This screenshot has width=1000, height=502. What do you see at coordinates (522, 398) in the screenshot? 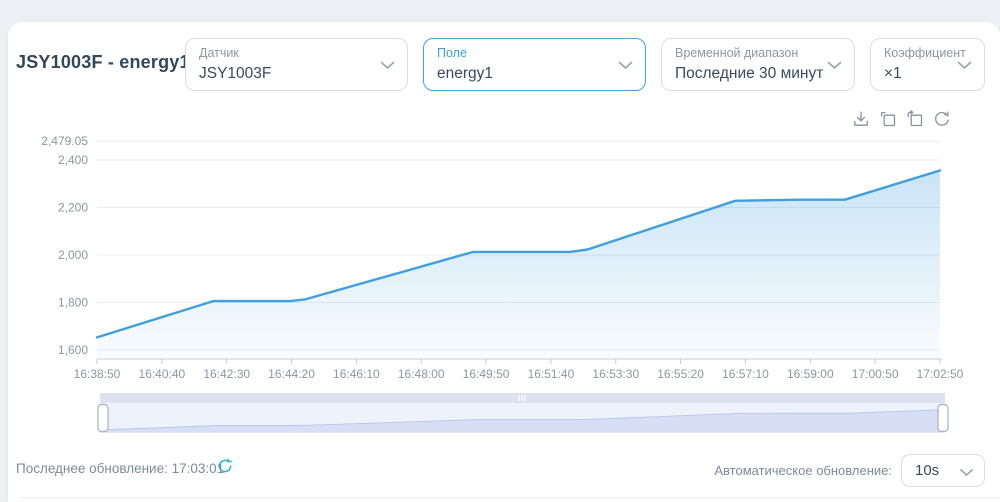
I see `brush-move-handle` at bounding box center [522, 398].